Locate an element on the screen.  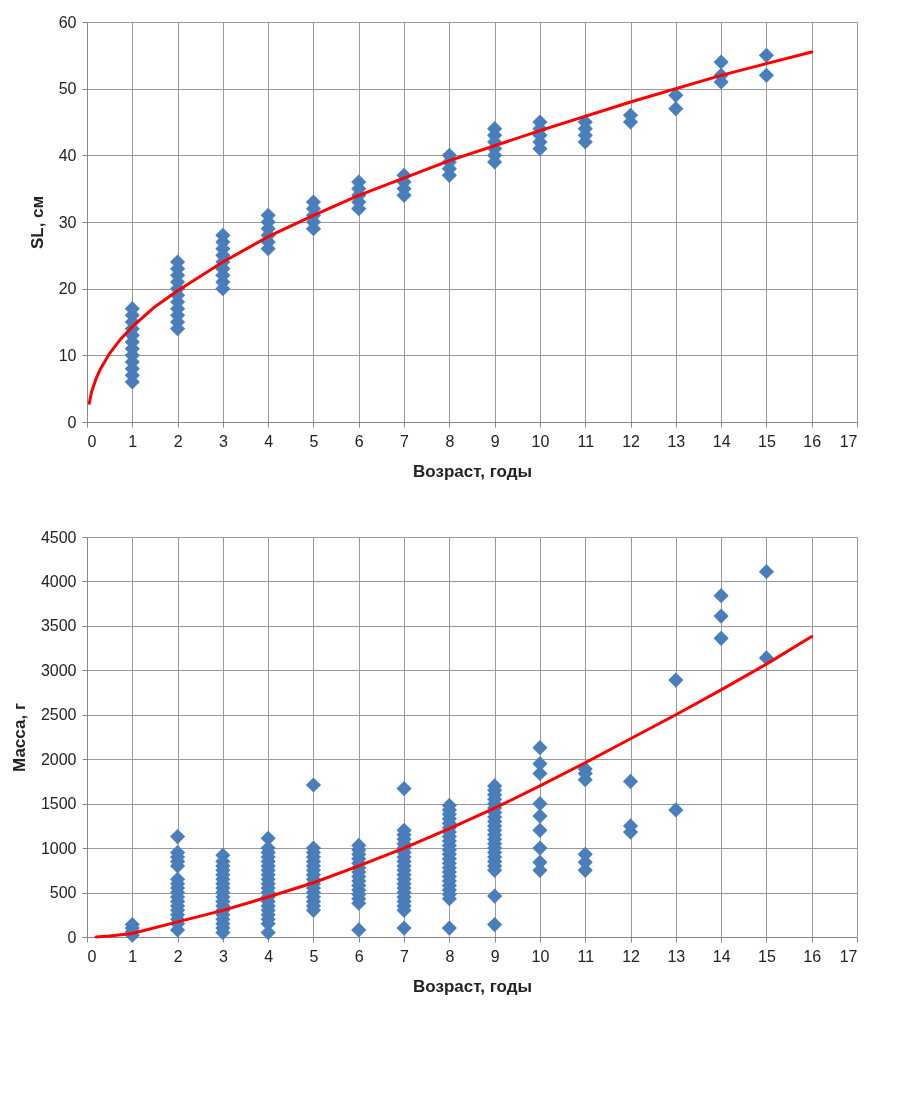
y-tick-label: 4500 is located at coordinates (58, 537).